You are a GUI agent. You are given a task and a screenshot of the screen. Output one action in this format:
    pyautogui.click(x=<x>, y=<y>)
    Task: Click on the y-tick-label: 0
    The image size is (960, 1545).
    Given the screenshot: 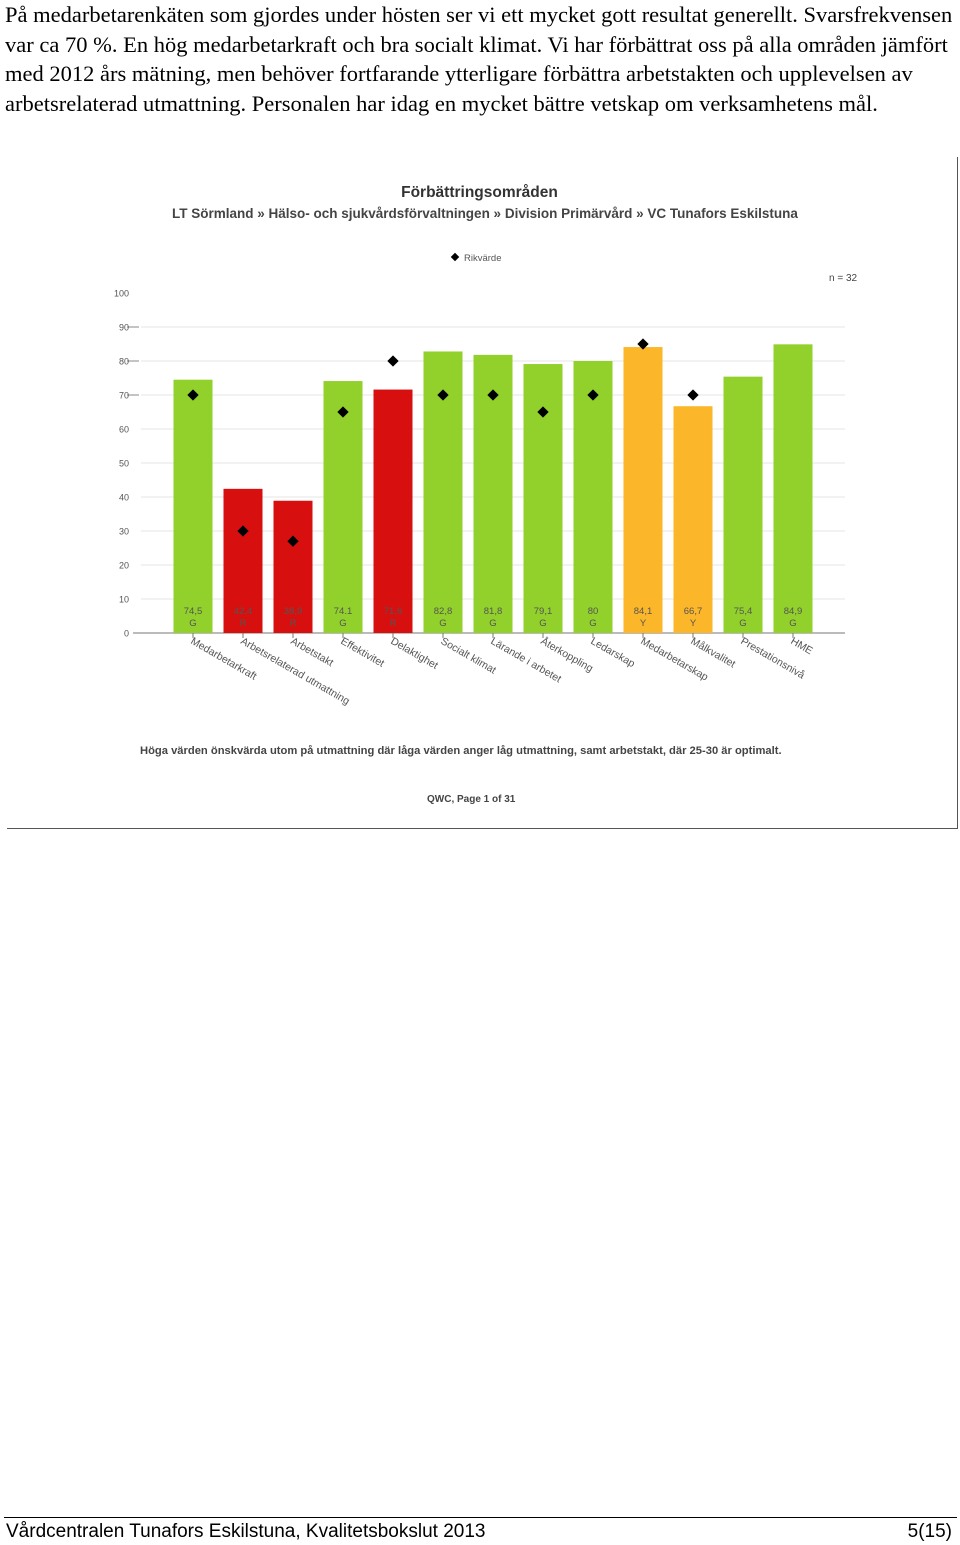 What is the action you would take?
    pyautogui.click(x=126, y=634)
    